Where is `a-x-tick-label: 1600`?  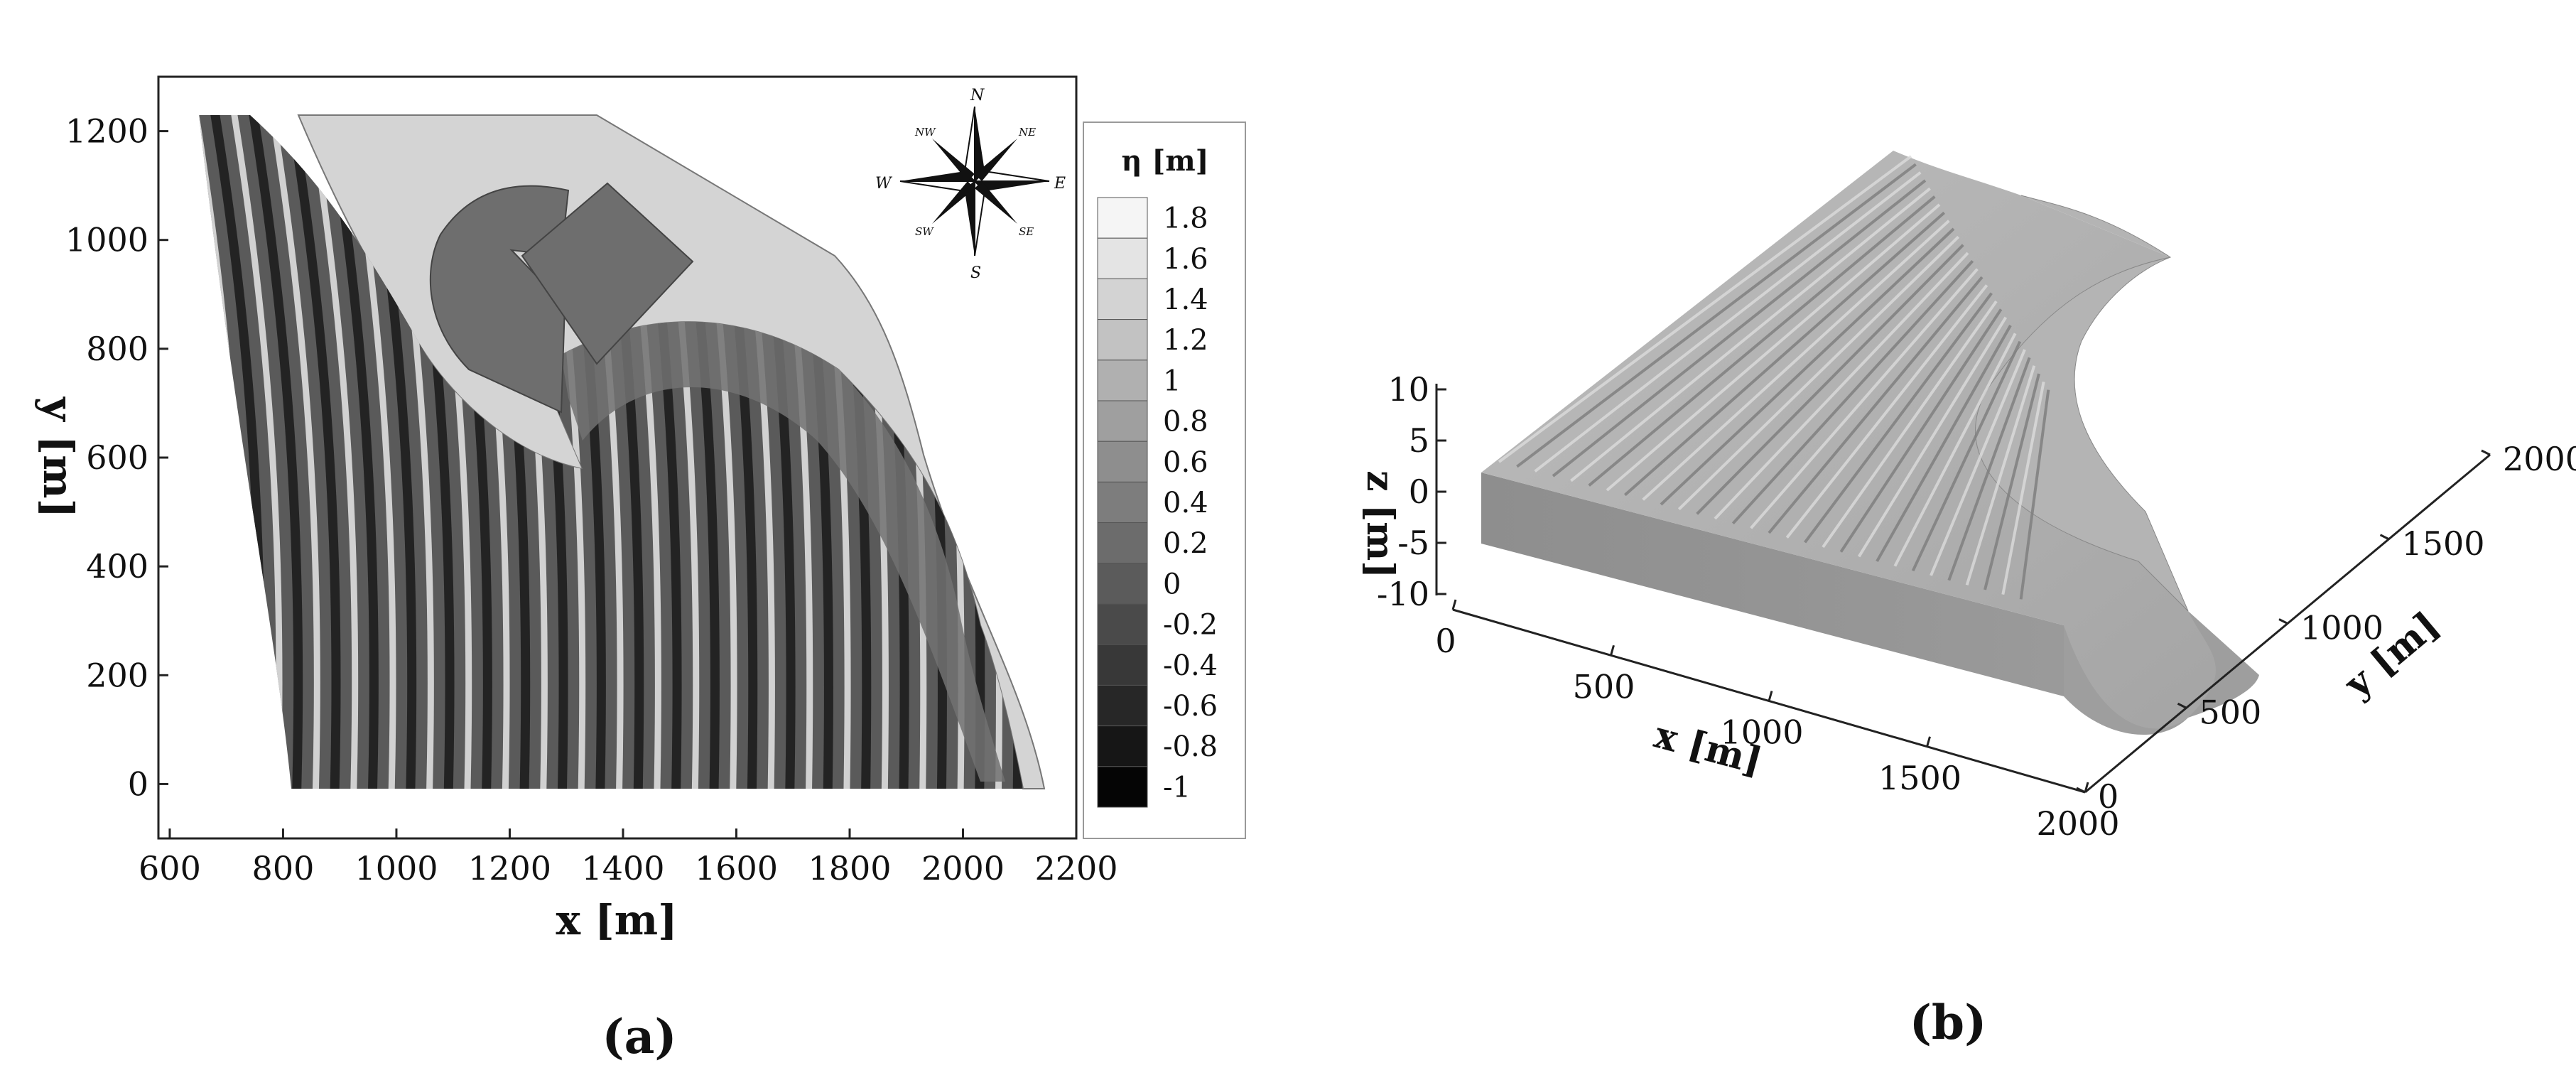 a-x-tick-label: 1600 is located at coordinates (736, 868).